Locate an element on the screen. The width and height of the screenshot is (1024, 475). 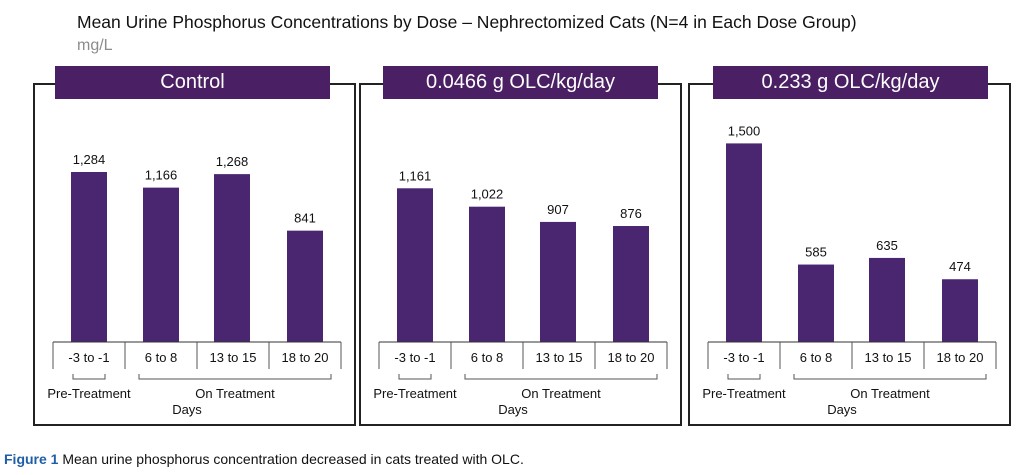
pre-treatment-label-high-dose: Pre-Treatment is located at coordinates (744, 393).